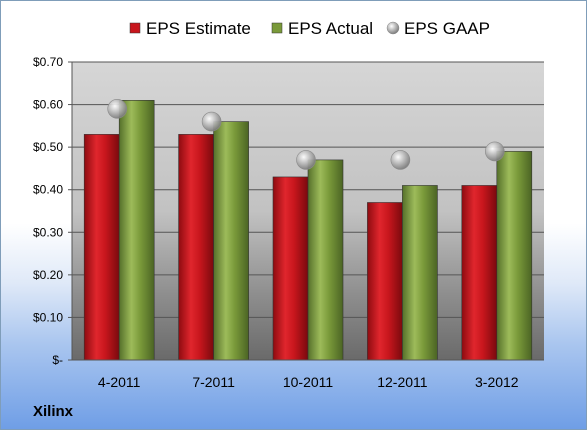 Image resolution: width=587 pixels, height=430 pixels. I want to click on company-name: Xilinx, so click(53, 411).